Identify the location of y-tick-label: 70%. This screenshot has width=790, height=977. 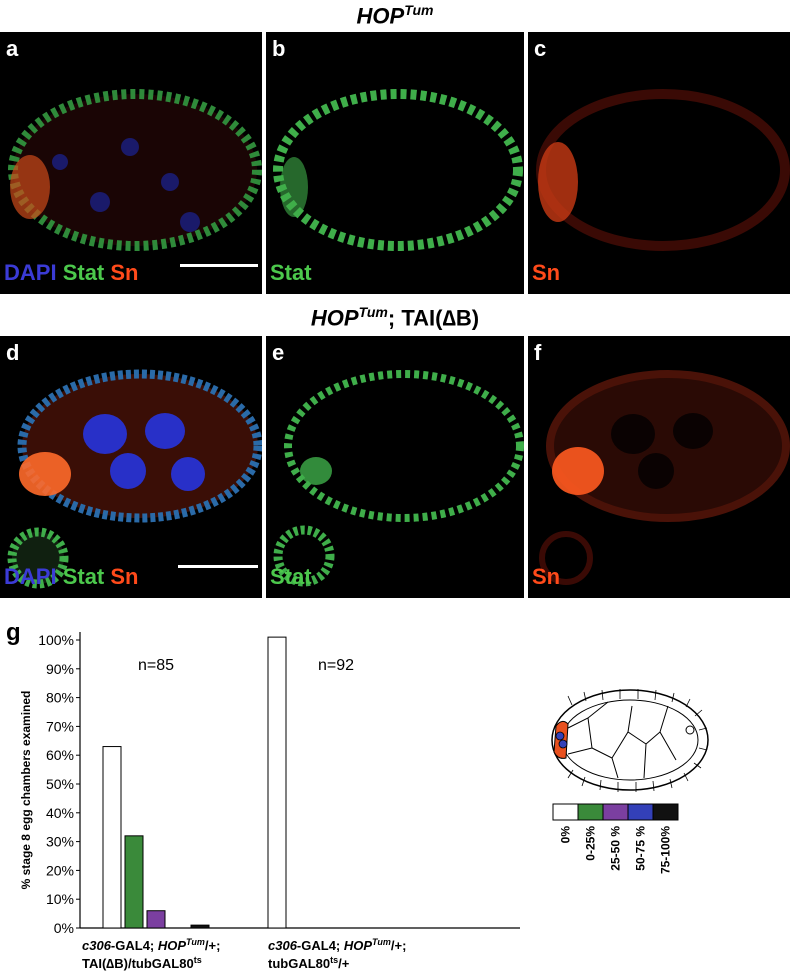
(60, 726).